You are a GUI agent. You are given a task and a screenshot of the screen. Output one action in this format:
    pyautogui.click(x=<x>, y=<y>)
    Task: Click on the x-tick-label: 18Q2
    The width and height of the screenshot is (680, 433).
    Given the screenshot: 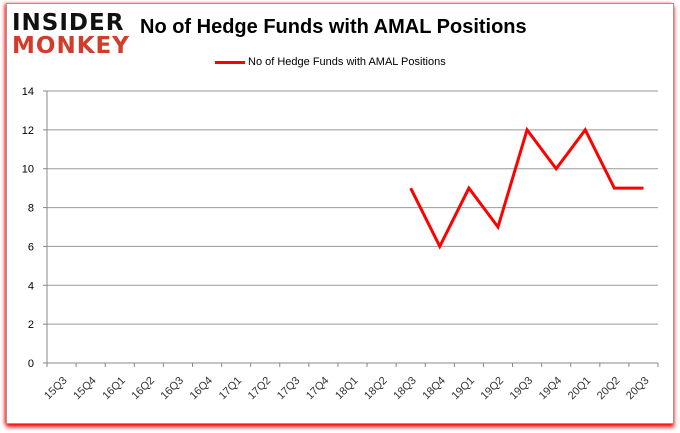 What is the action you would take?
    pyautogui.click(x=376, y=389)
    